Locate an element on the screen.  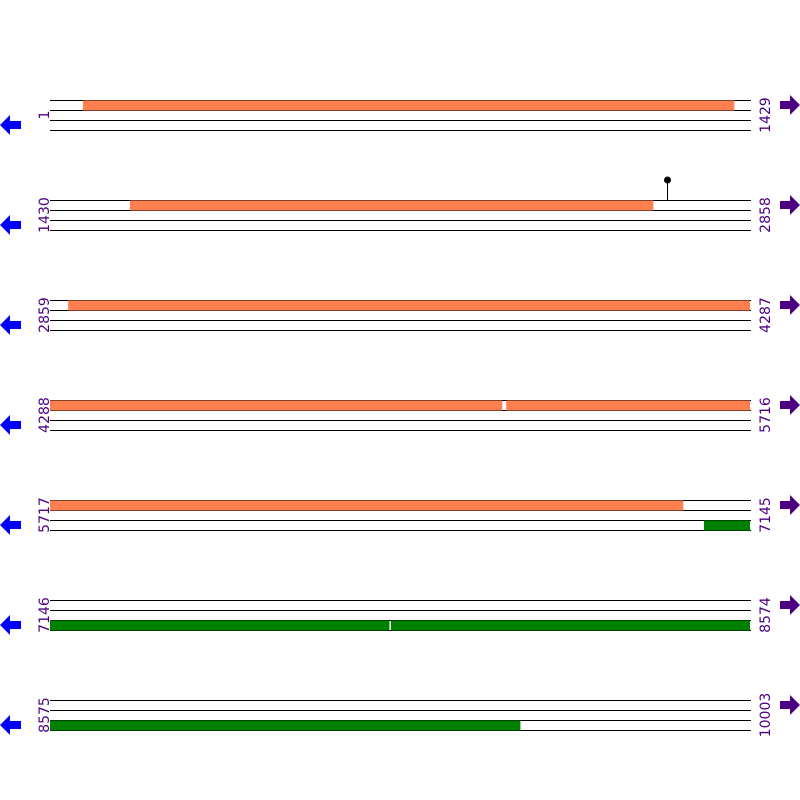
row-start-label: 2859 is located at coordinates (45, 315).